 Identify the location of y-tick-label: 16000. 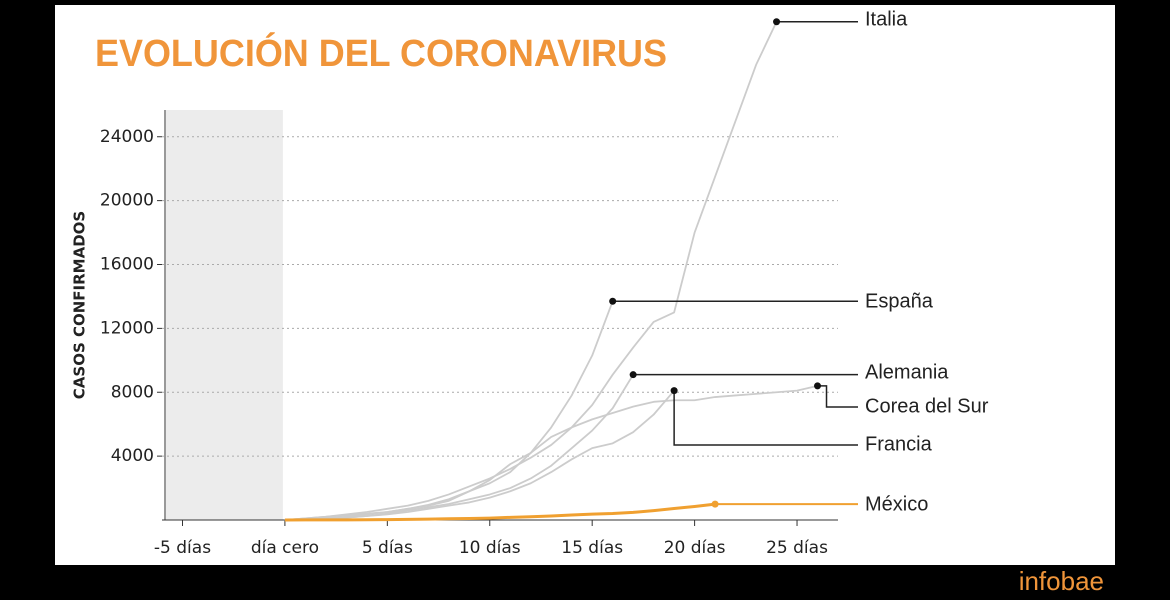
(127, 265).